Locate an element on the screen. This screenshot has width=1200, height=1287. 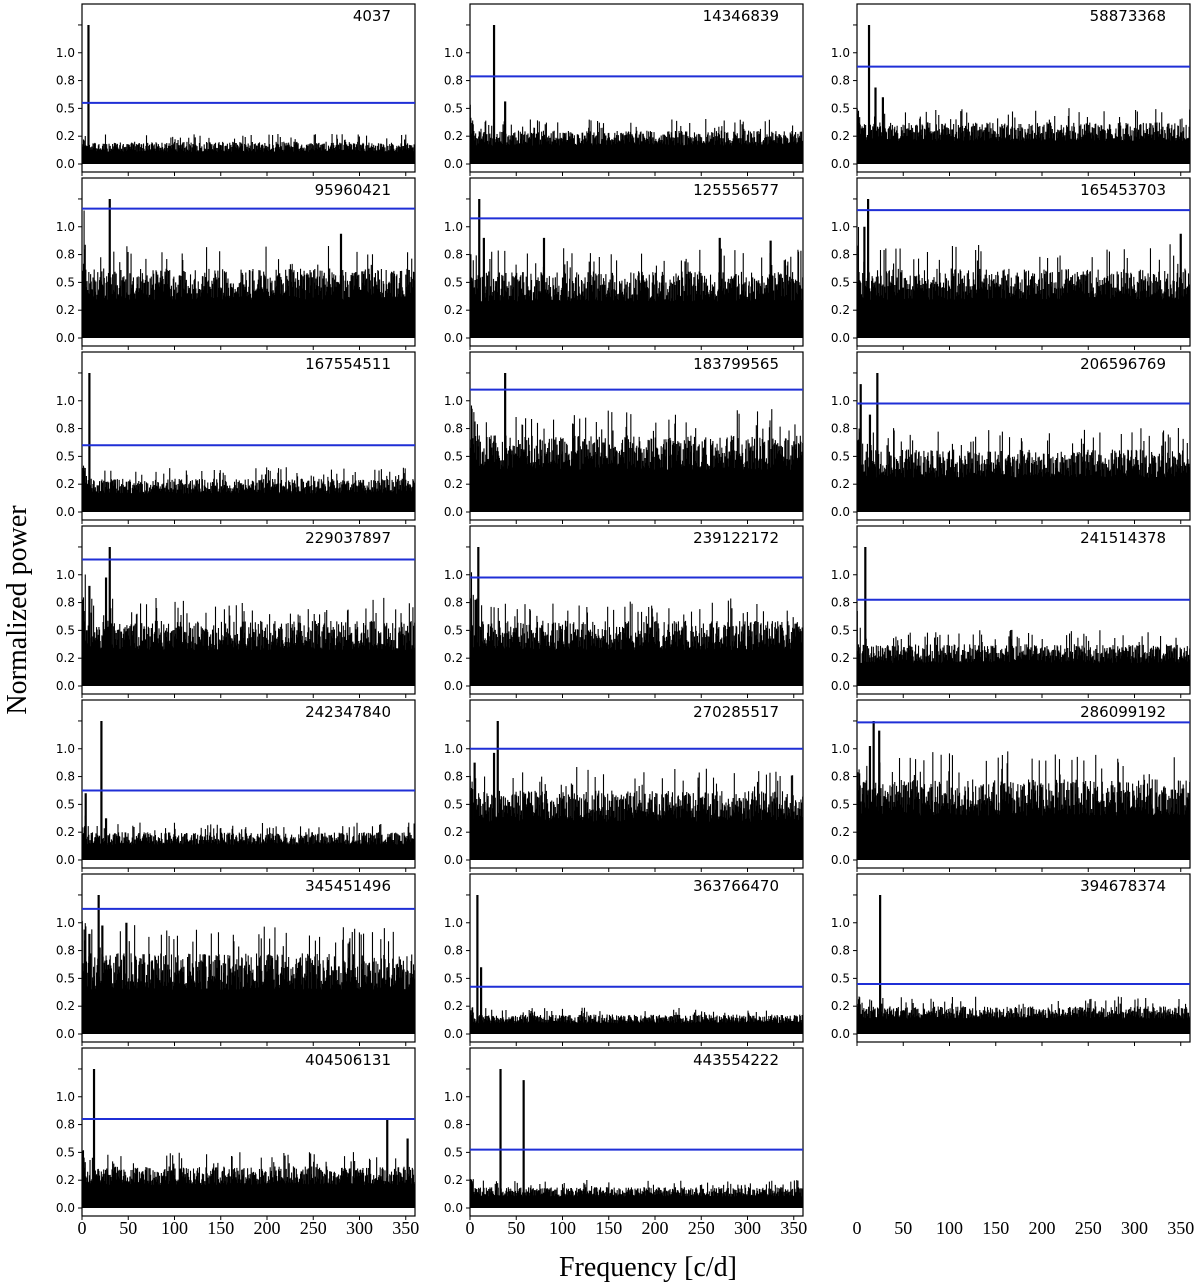
x-tick-labels-col-2: 0 50 100 150 200 250 300 350 is located at coordinates (1024, 1228).